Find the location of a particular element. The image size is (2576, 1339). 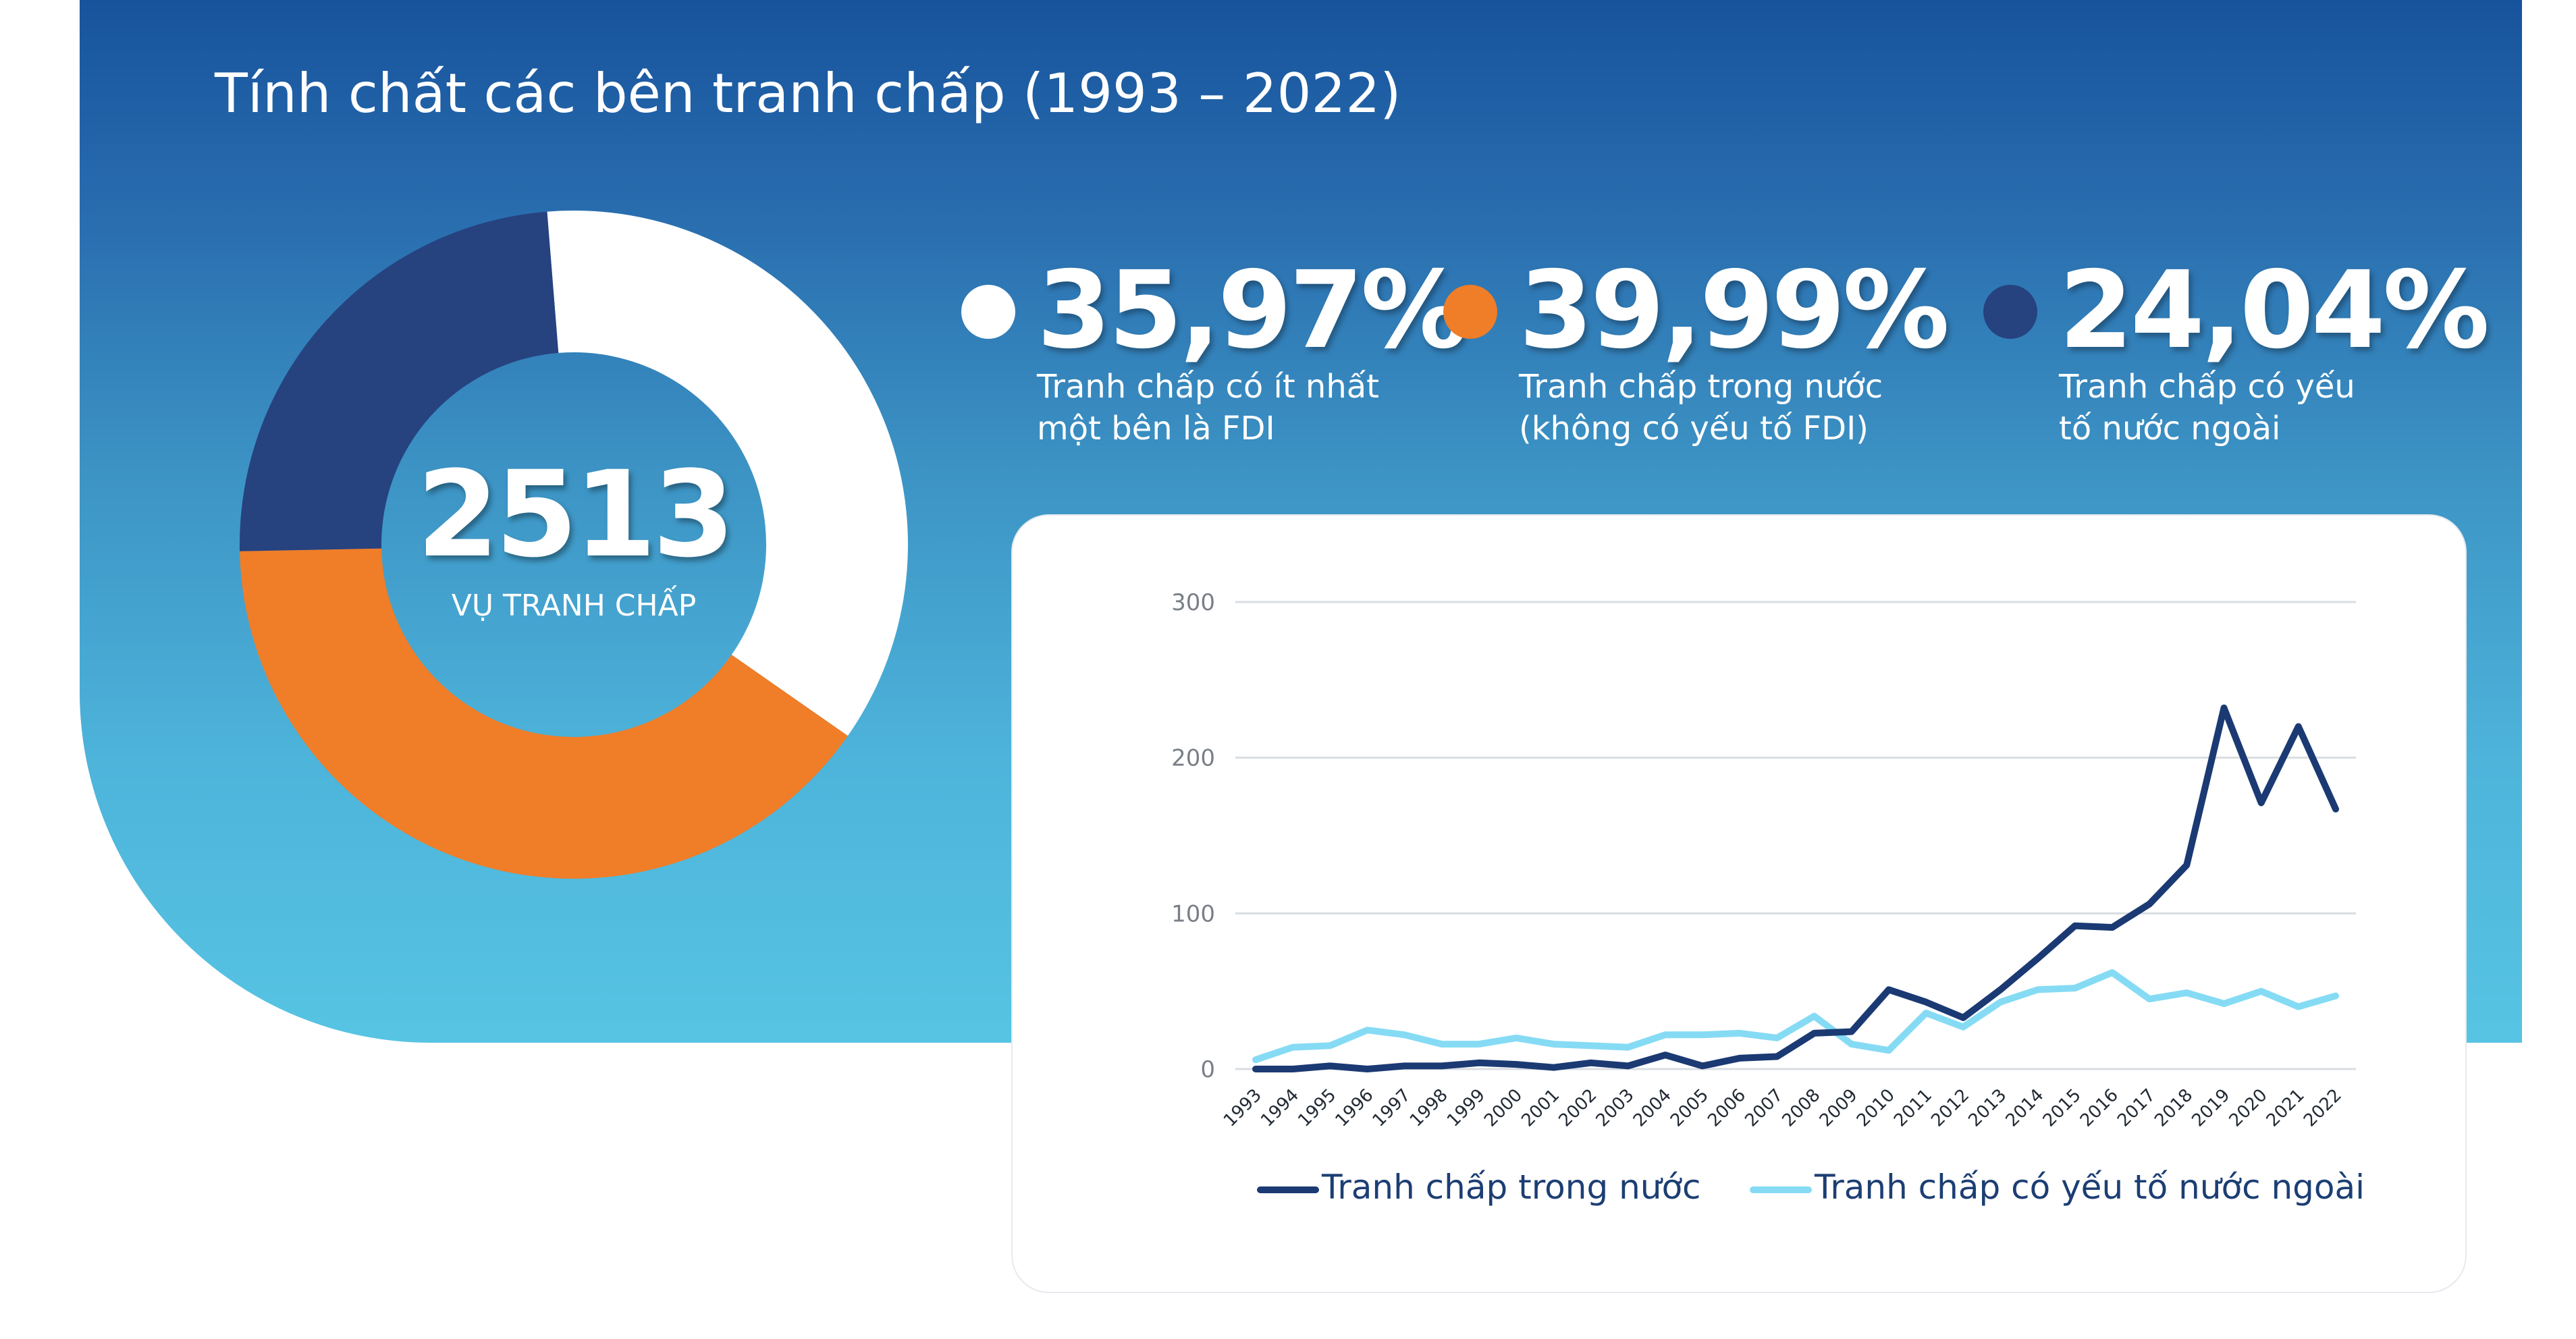

x-tick-label: 1995 is located at coordinates (1317, 1108).